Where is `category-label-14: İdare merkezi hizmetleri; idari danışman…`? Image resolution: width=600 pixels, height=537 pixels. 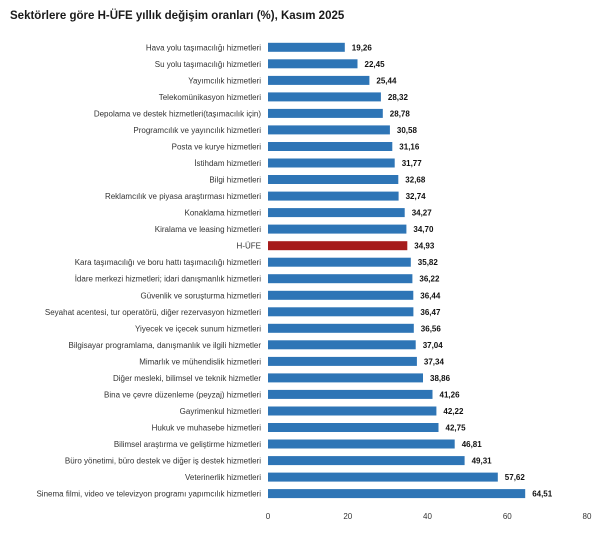 category-label-14: İdare merkezi hizmetleri; idari danışman… is located at coordinates (168, 279).